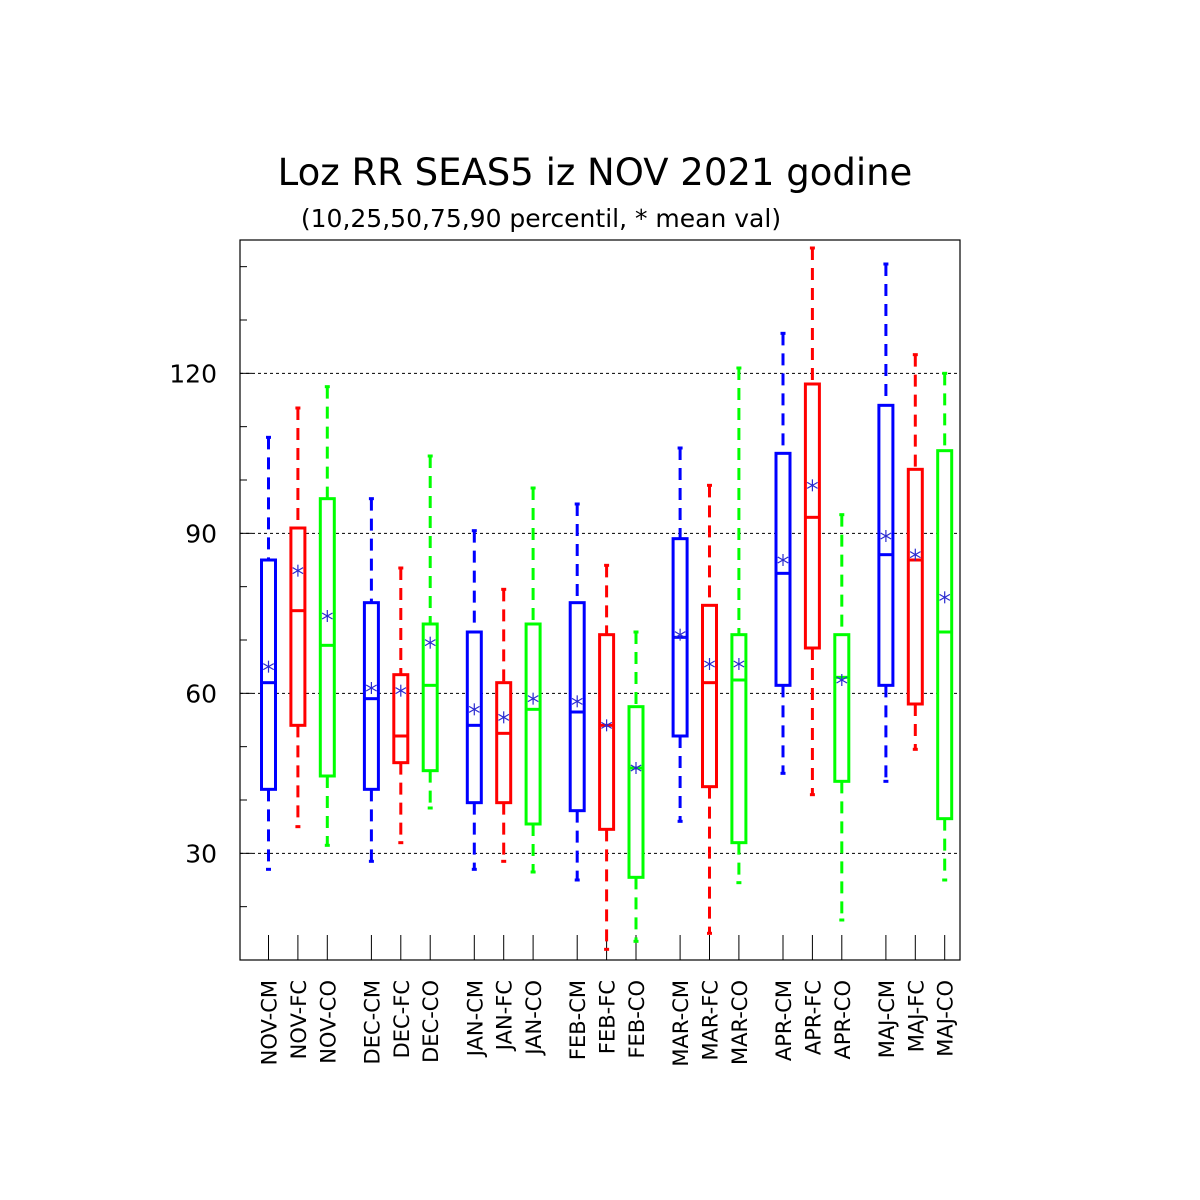 This screenshot has width=1200, height=1200. Describe the element at coordinates (541, 218) in the screenshot. I see `chart-subtitle: (10,25,50,75,90 percentil, * mean val)` at that location.